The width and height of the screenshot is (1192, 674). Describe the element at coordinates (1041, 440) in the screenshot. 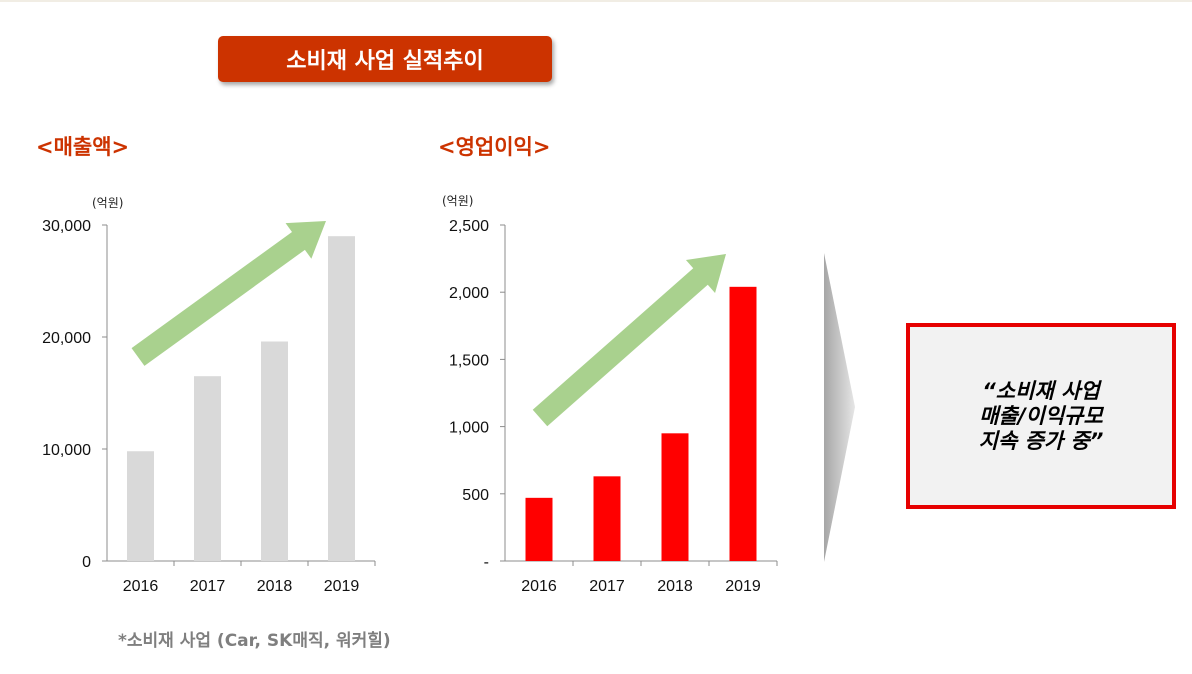

I see `callout-line-3: 지속 증가 중”` at that location.